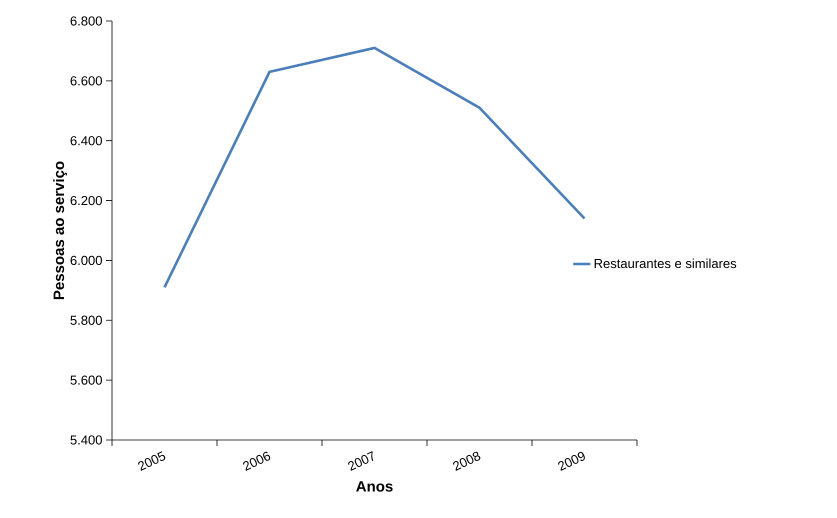 The image size is (837, 518). I want to click on y-axis-title: Pessoas ao serviço, so click(60, 230).